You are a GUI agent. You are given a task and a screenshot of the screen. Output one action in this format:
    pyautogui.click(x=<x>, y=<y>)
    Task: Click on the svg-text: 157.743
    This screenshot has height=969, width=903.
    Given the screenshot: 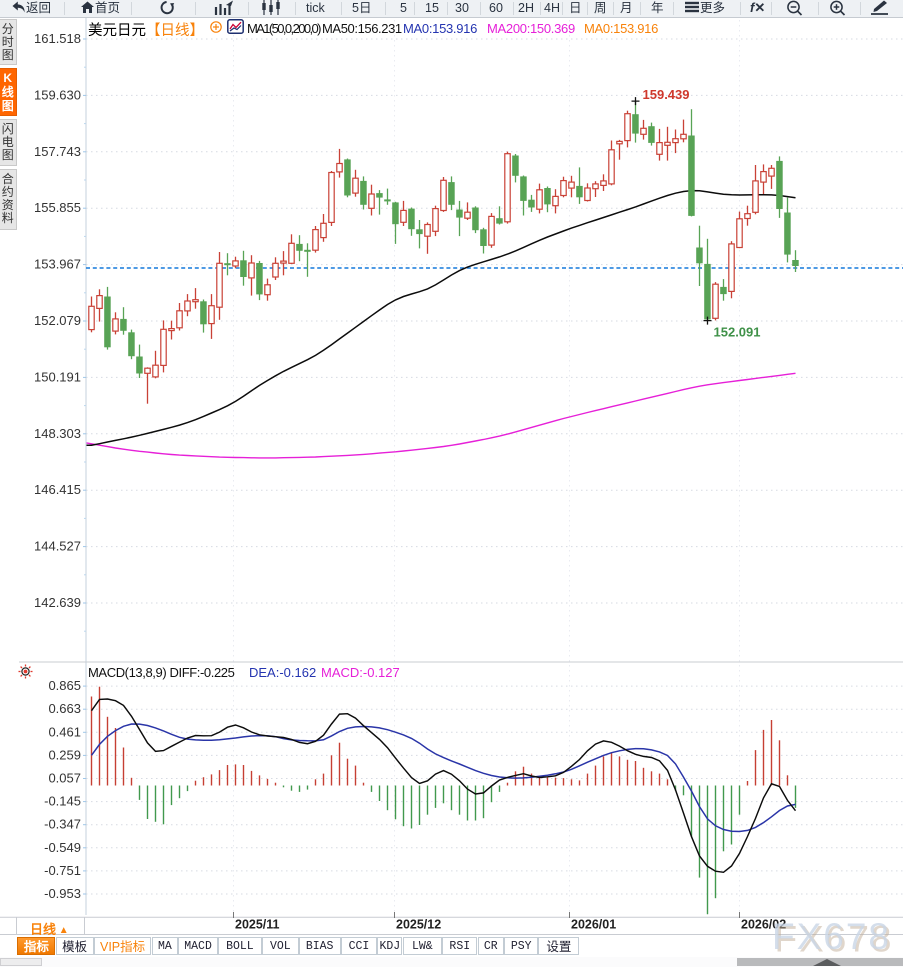 What is the action you would take?
    pyautogui.click(x=57, y=151)
    